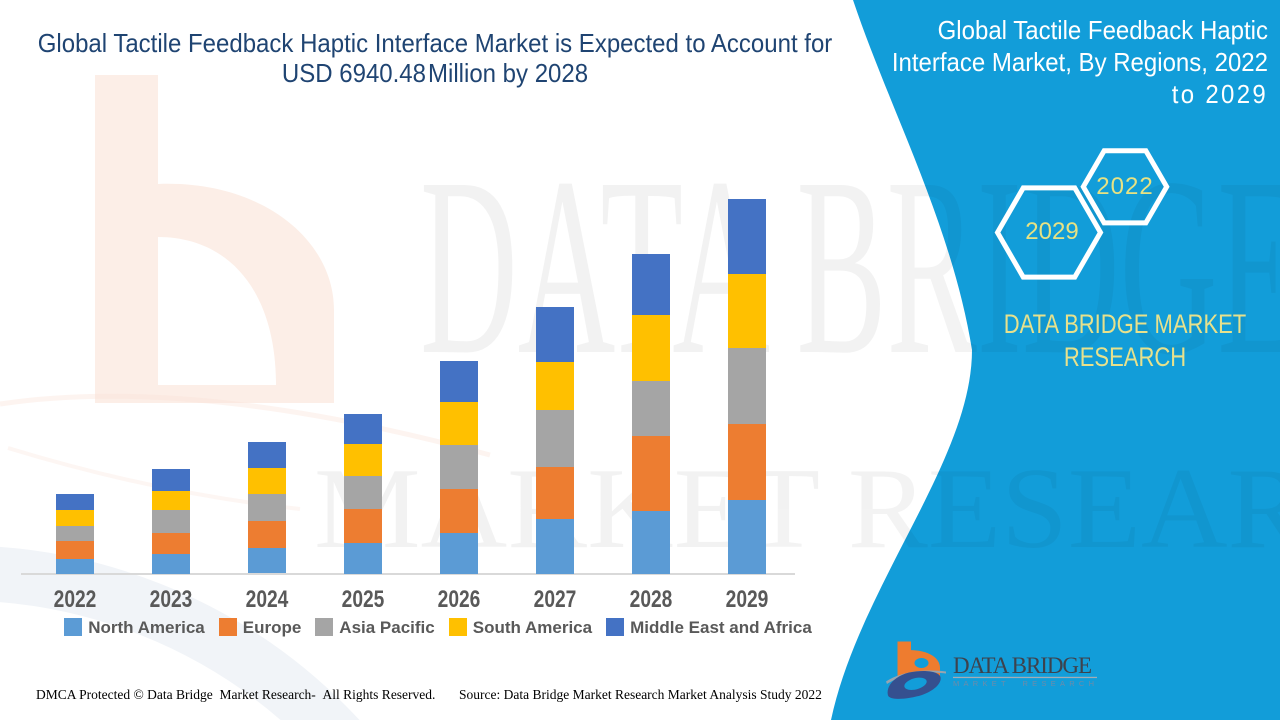 The width and height of the screenshot is (1280, 720). What do you see at coordinates (1023, 683) in the screenshot?
I see `svg-text: MARKET RESEARCH` at bounding box center [1023, 683].